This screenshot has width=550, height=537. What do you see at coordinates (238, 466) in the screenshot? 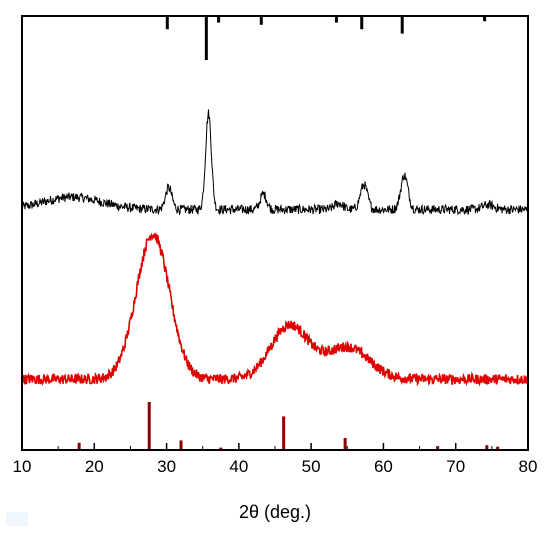
I see `x-tick-label-3: 40` at bounding box center [238, 466].